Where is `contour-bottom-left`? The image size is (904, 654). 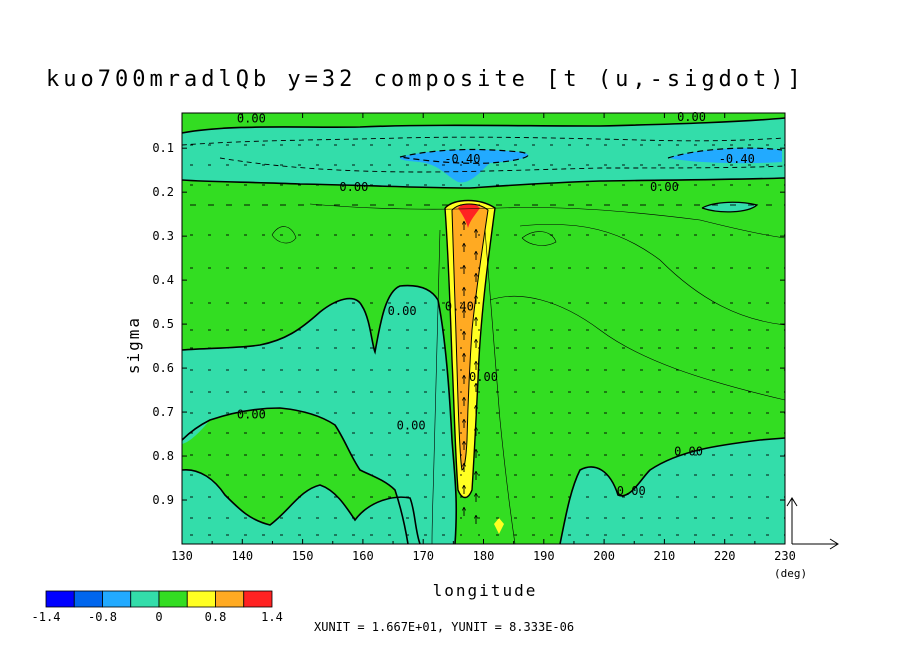
contour-bottom-left is located at coordinates (301, 506).